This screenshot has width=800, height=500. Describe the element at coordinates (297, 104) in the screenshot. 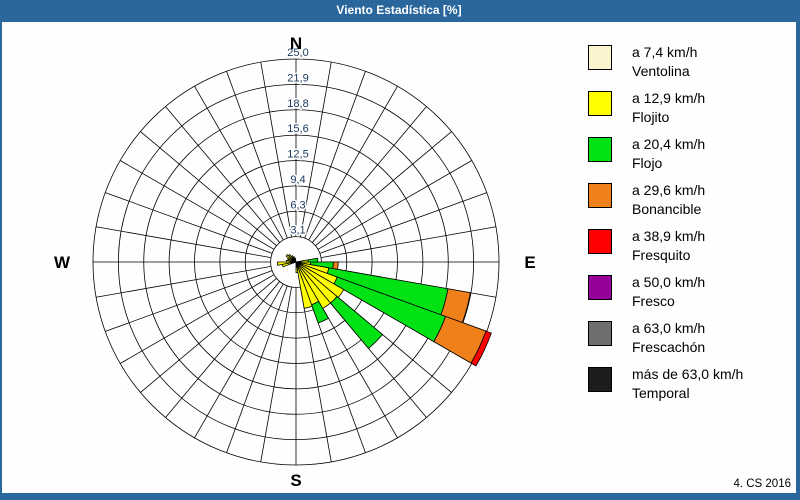

I see `ring-label: 18,8` at that location.